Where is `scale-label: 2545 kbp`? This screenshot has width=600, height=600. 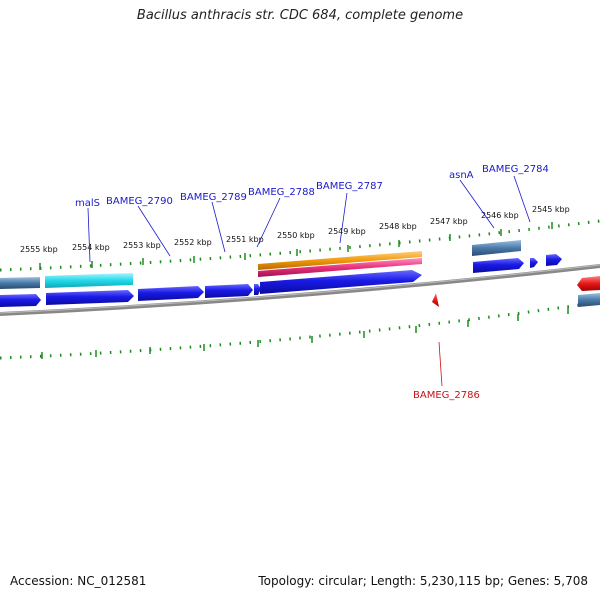
scale-label: 2545 kbp is located at coordinates (551, 209).